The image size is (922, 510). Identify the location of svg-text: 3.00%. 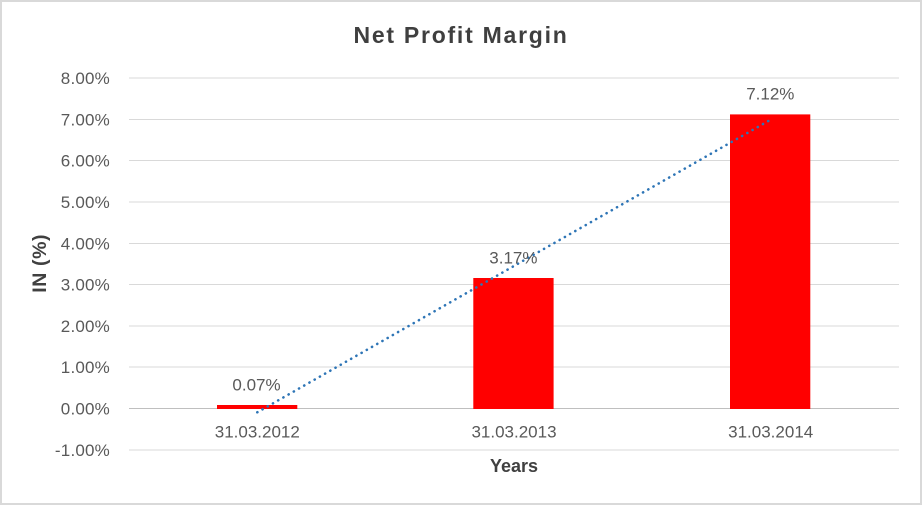
(85, 285).